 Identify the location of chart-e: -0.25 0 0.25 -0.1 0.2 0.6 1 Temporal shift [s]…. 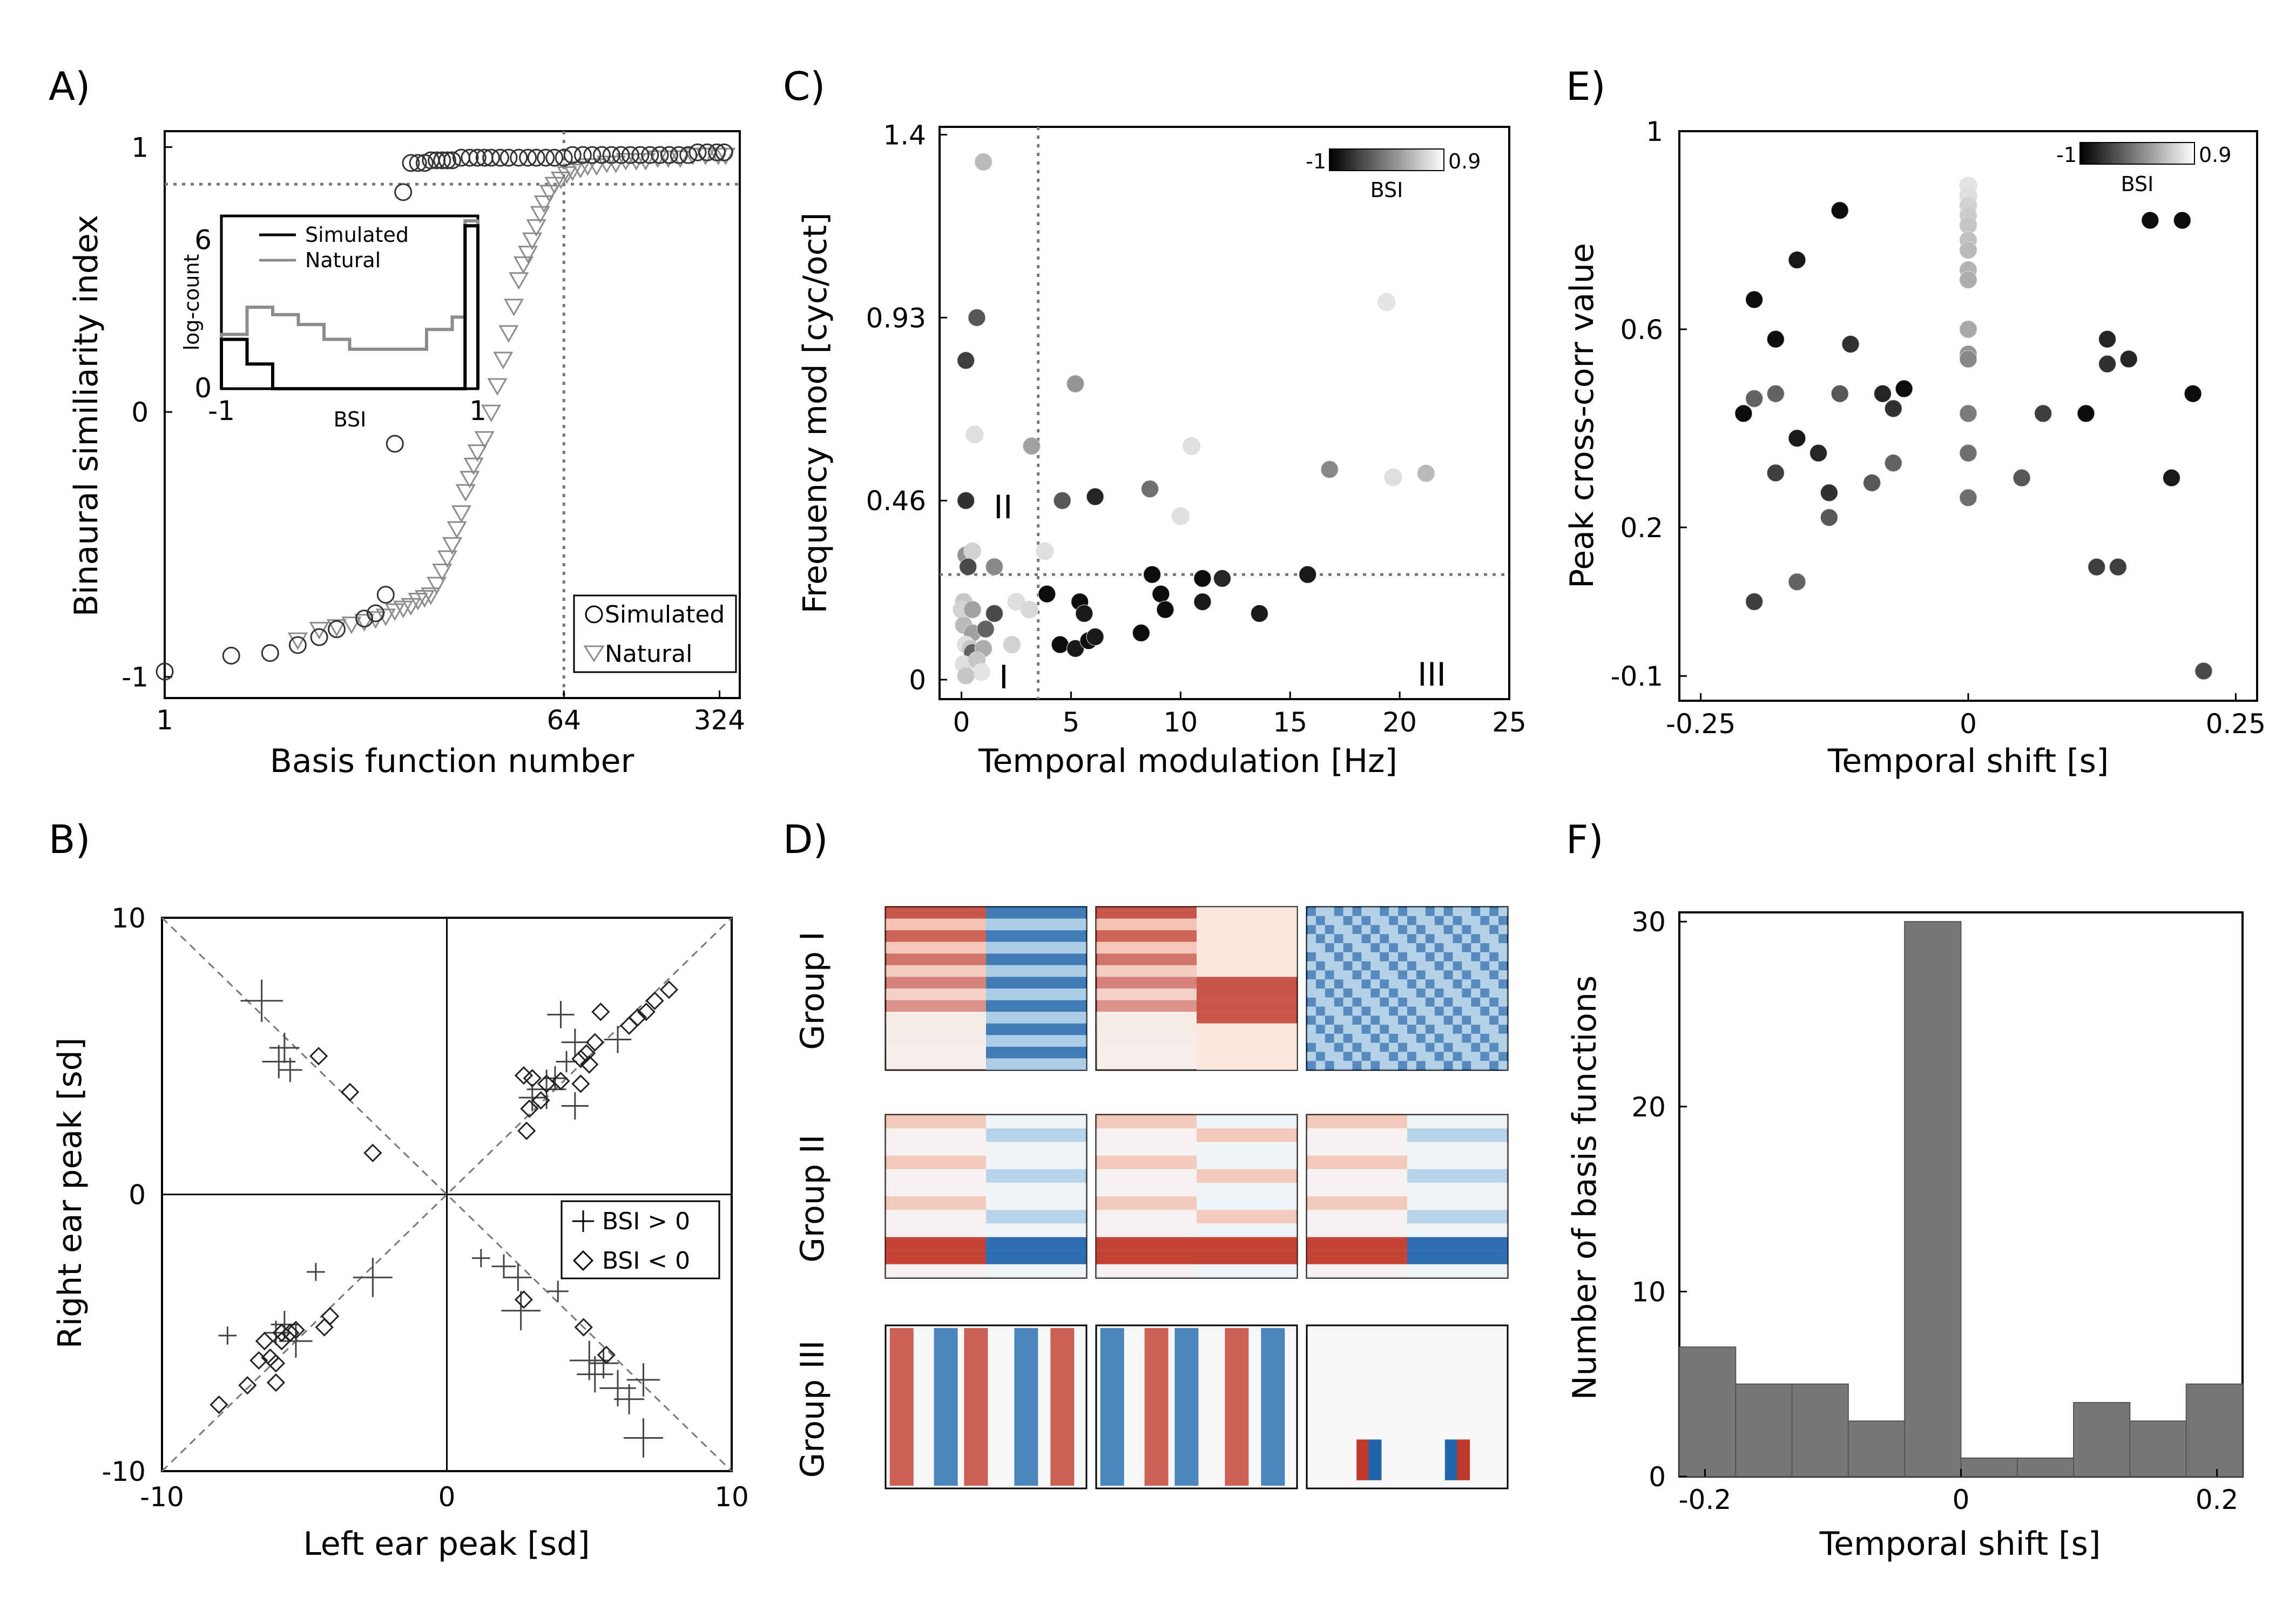
(1914, 448).